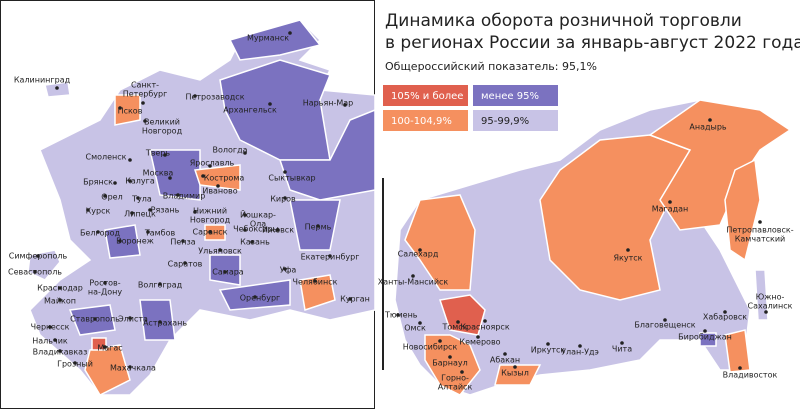 Image resolution: width=800 pixels, height=409 pixels. Describe the element at coordinates (580, 352) in the screenshot. I see `city-label: Улан-Удэ` at that location.